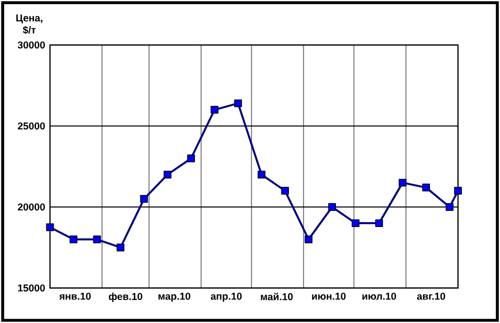 Image resolution: width=500 pixels, height=323 pixels. What do you see at coordinates (31, 45) in the screenshot?
I see `y-tick-label: 30000` at bounding box center [31, 45].